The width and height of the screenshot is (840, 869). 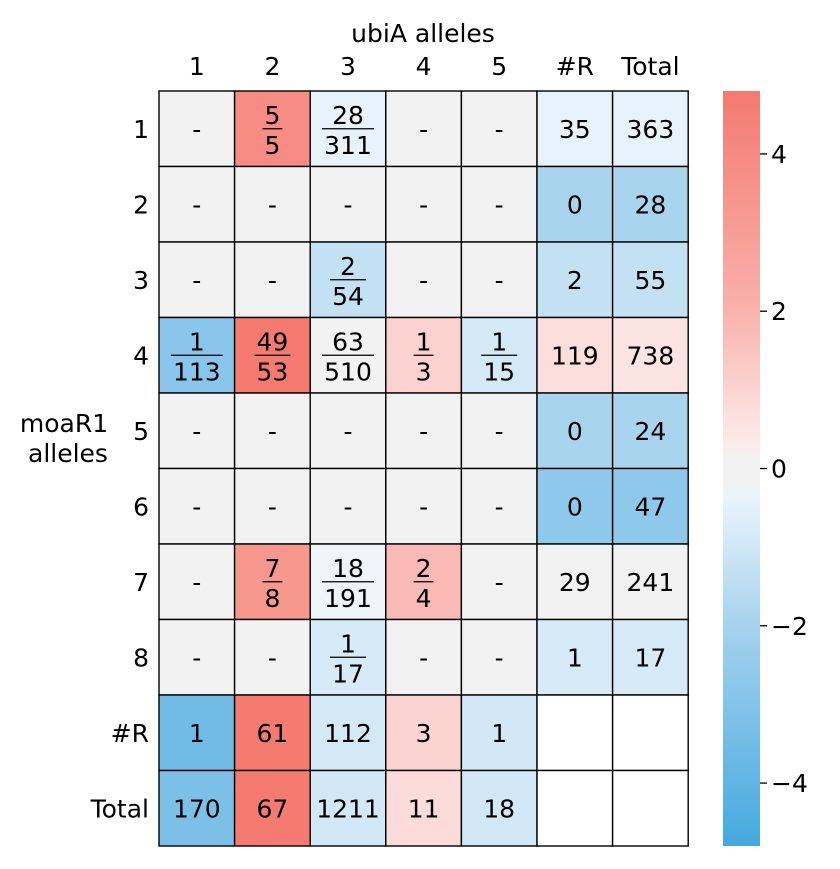 I want to click on cell-numerator: 5, so click(x=272, y=115).